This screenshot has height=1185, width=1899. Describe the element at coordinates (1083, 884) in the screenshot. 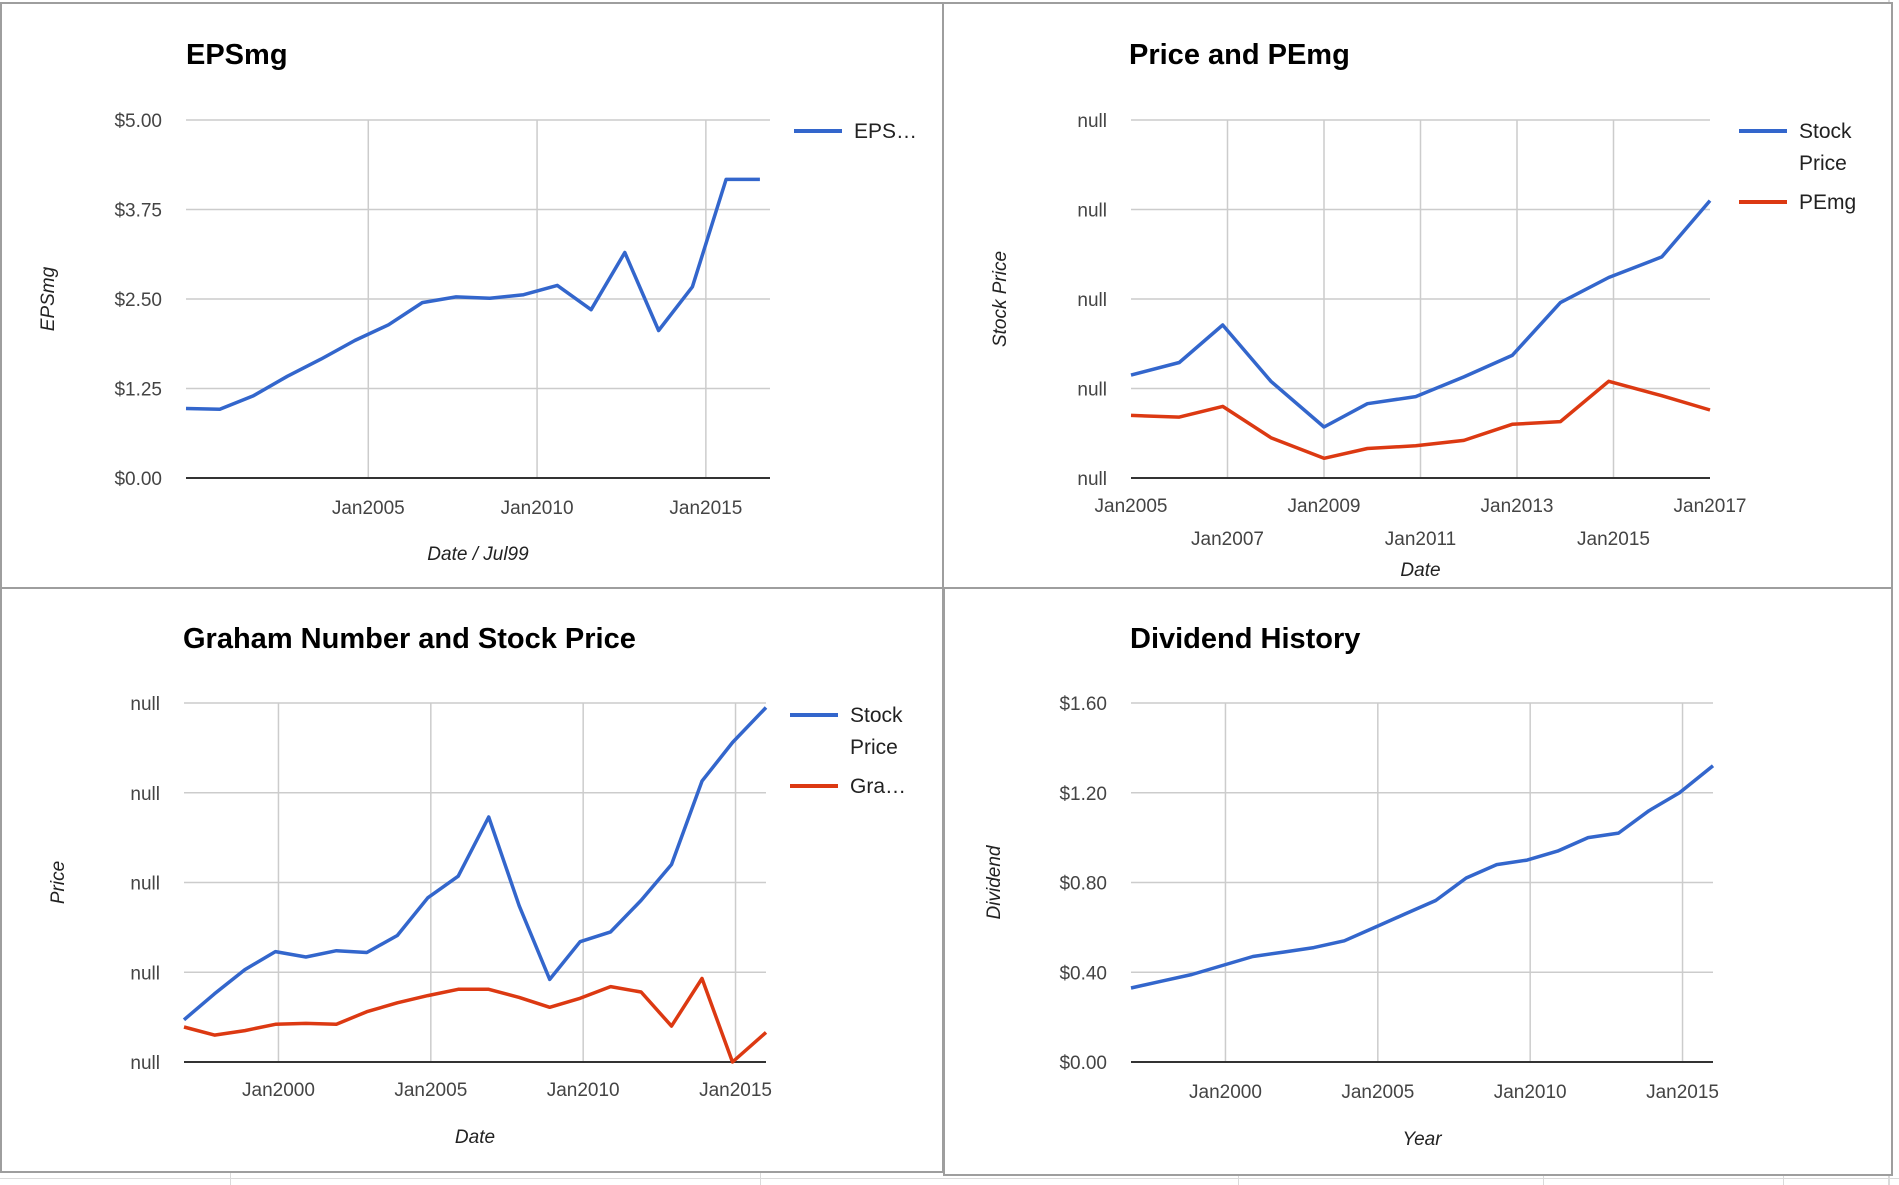

I see `y-tick-label: $0.80` at that location.